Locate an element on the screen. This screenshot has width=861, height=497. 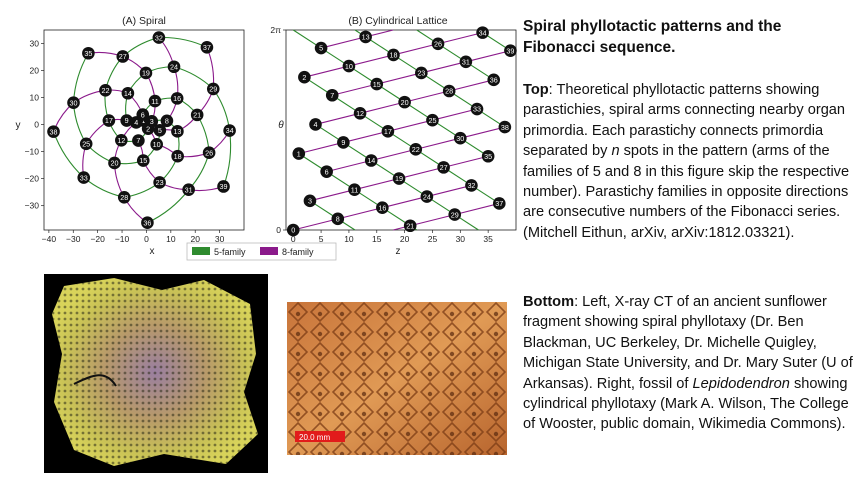
cylinder-point-label: 20 is located at coordinates (405, 102).